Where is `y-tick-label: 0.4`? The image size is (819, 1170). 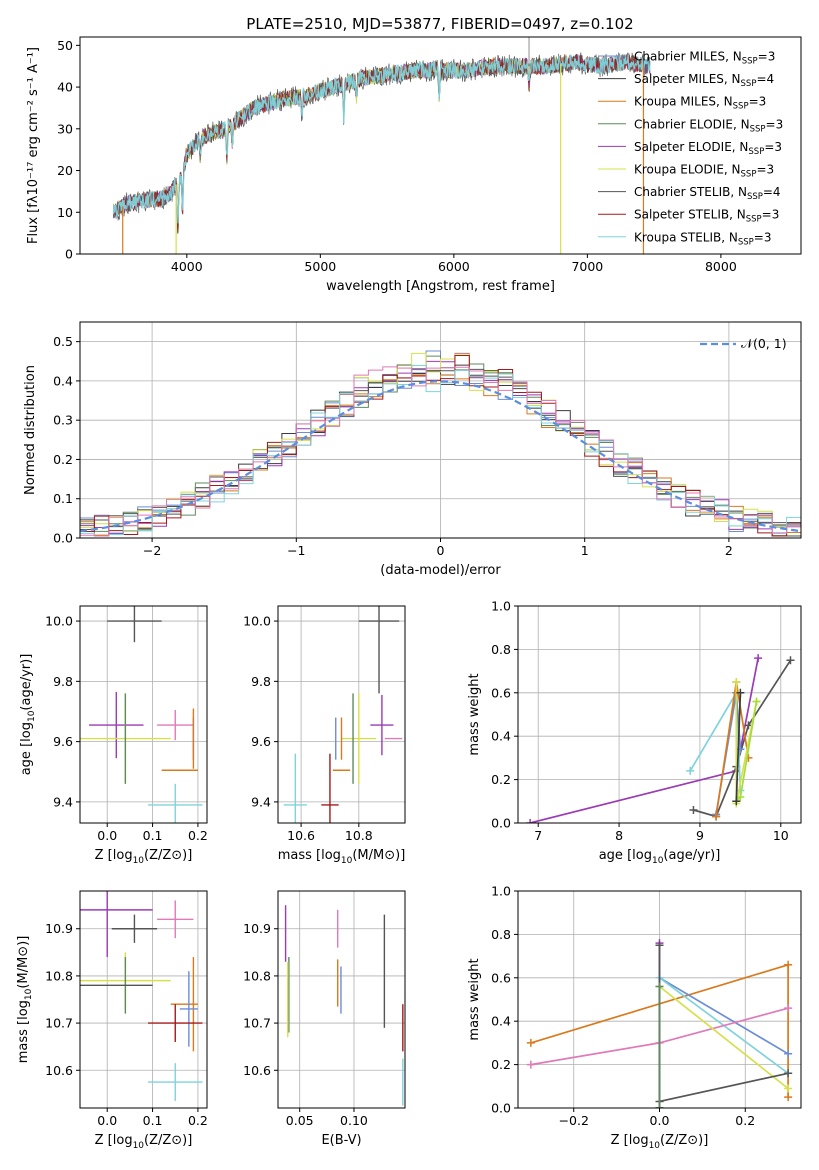
y-tick-label: 0.4 is located at coordinates (501, 1021).